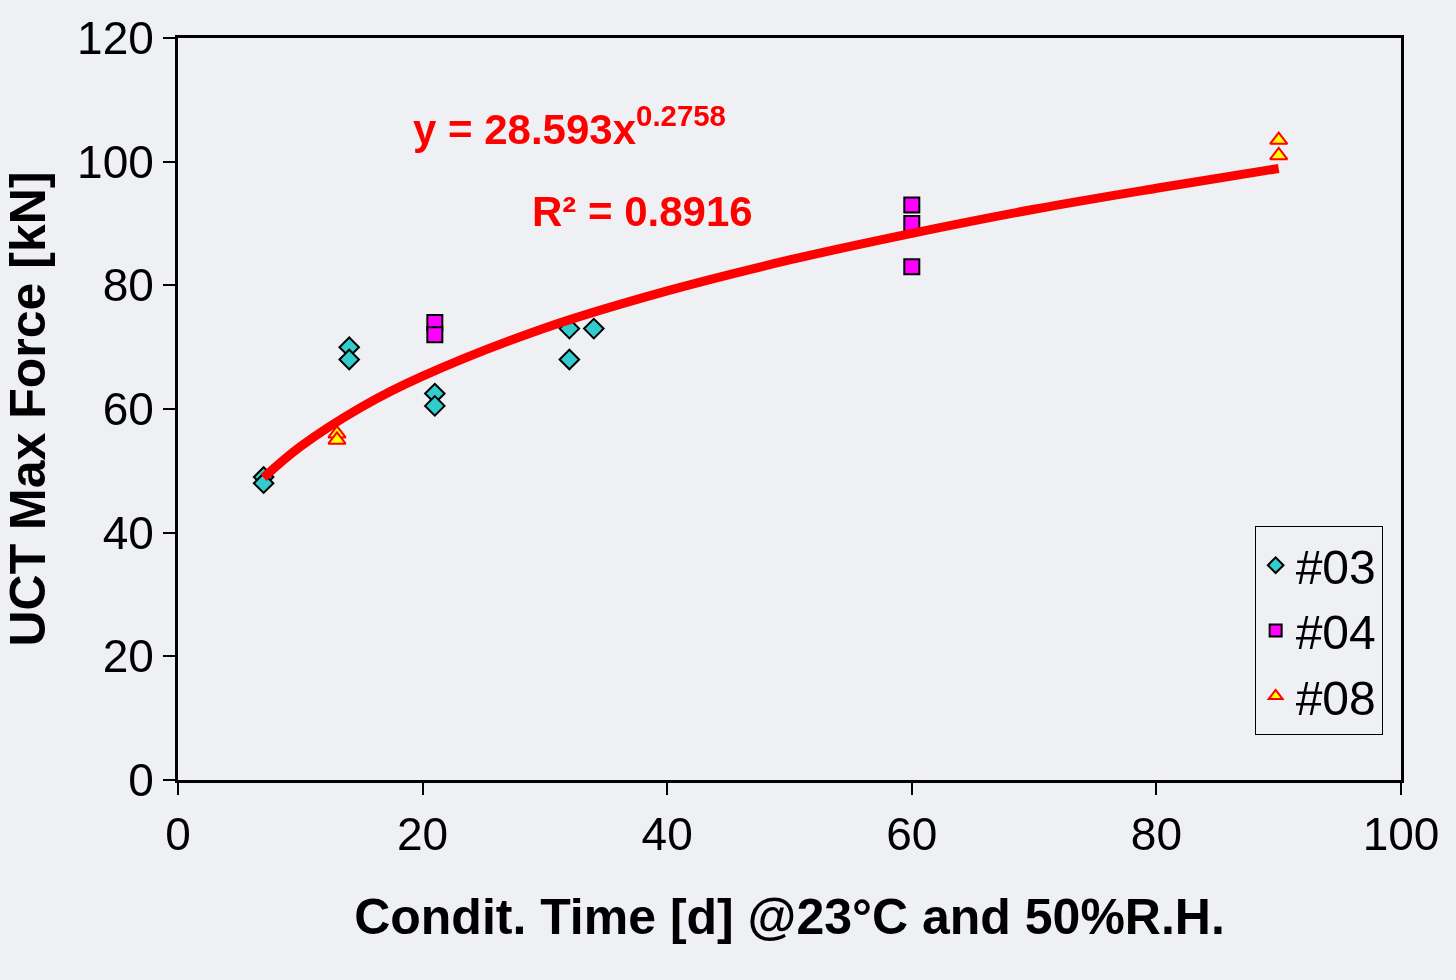  I want to click on x-tick-label: 40, so click(667, 834).